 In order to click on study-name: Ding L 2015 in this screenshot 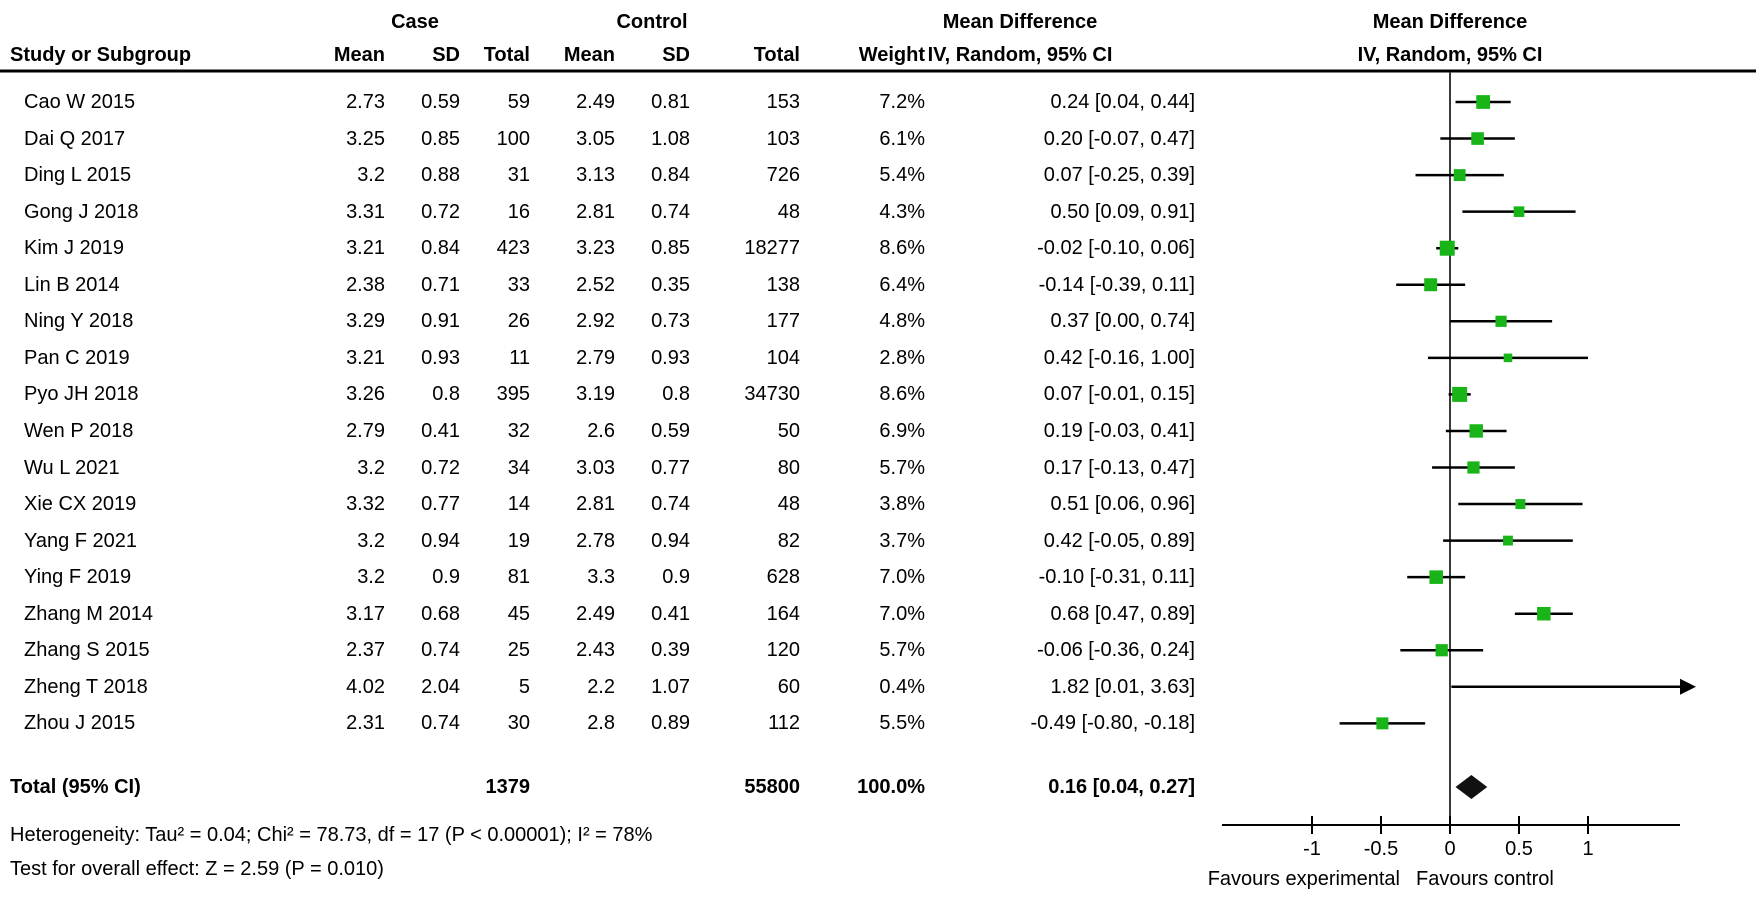, I will do `click(78, 175)`.